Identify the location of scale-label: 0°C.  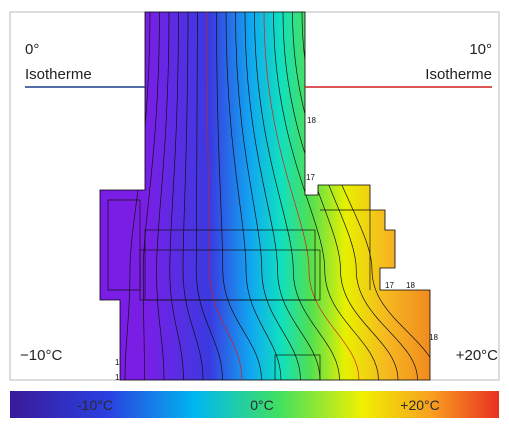
(262, 405).